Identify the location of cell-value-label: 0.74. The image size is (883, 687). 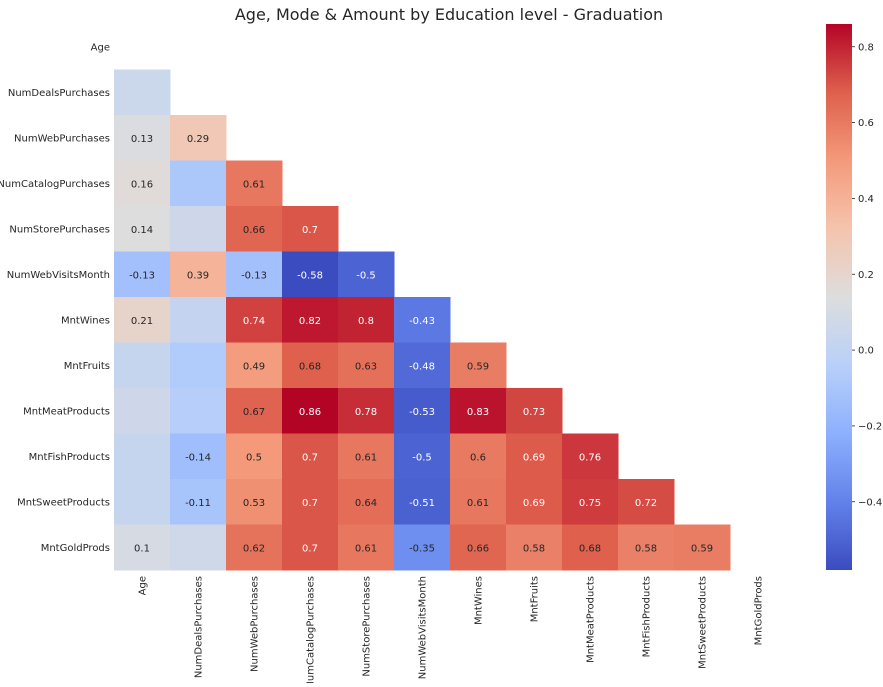
(254, 321).